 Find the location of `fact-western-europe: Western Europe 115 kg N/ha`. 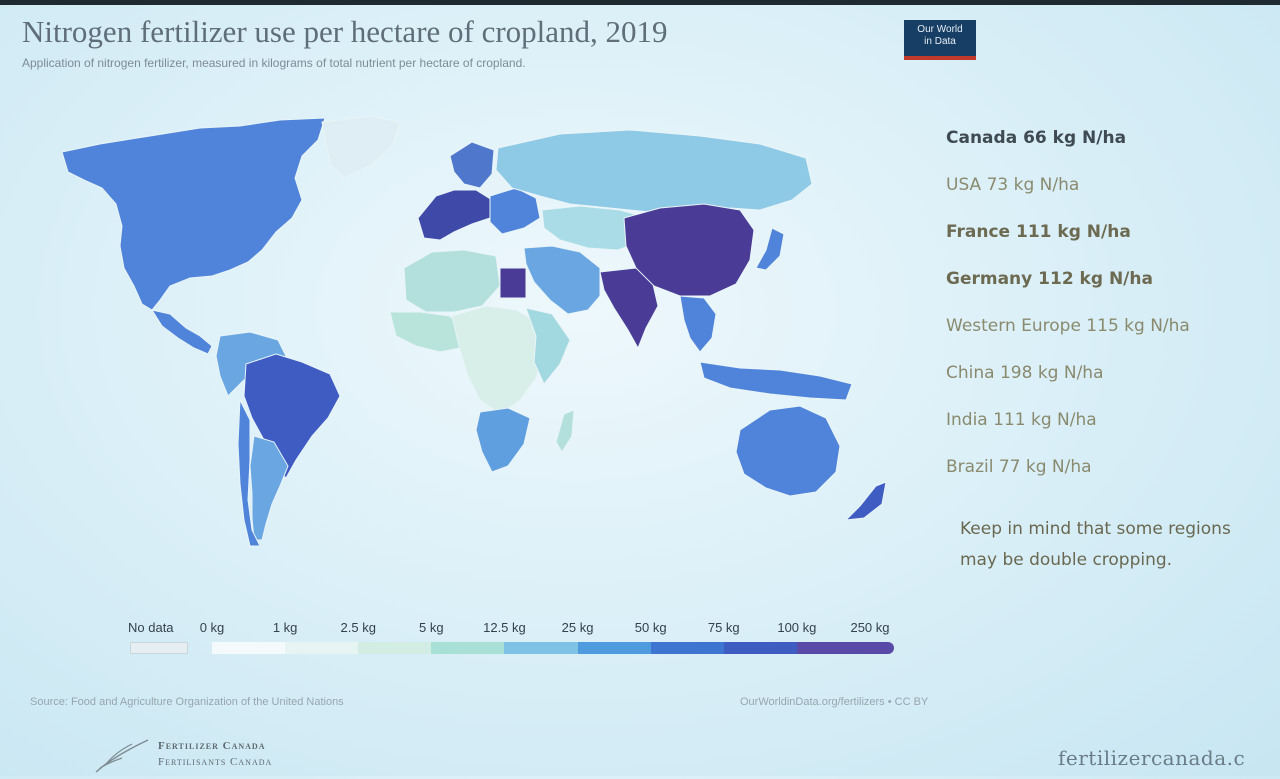

fact-western-europe: Western Europe 115 kg N/ha is located at coordinates (1068, 326).